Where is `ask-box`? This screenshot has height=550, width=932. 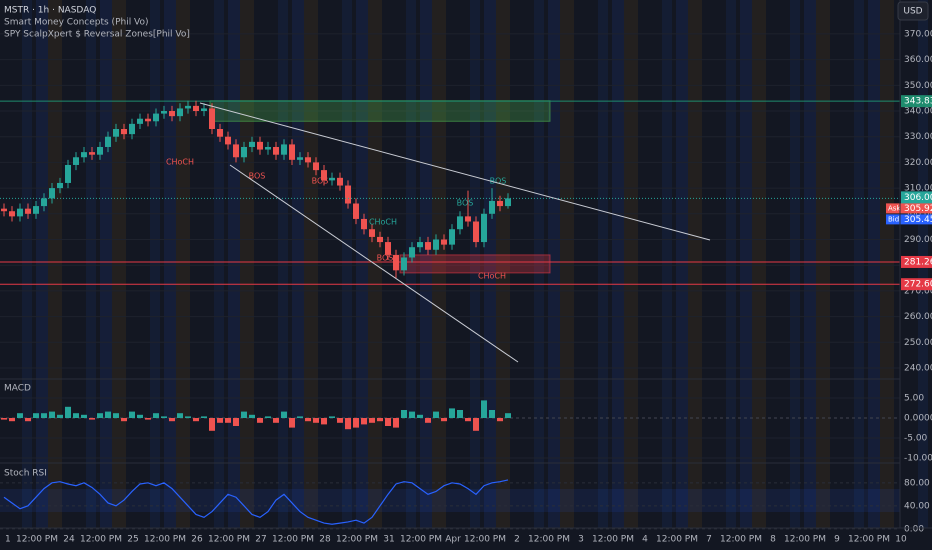
ask-box is located at coordinates (916, 208).